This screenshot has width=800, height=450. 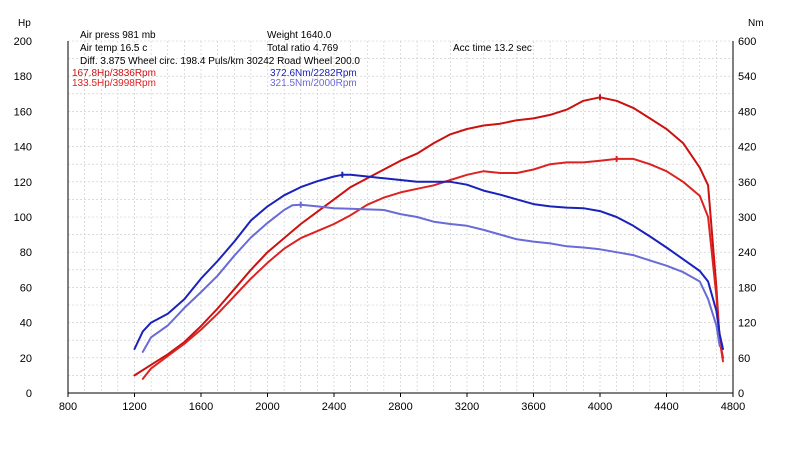 What do you see at coordinates (533, 407) in the screenshot?
I see `x-tick-label: 3600` at bounding box center [533, 407].